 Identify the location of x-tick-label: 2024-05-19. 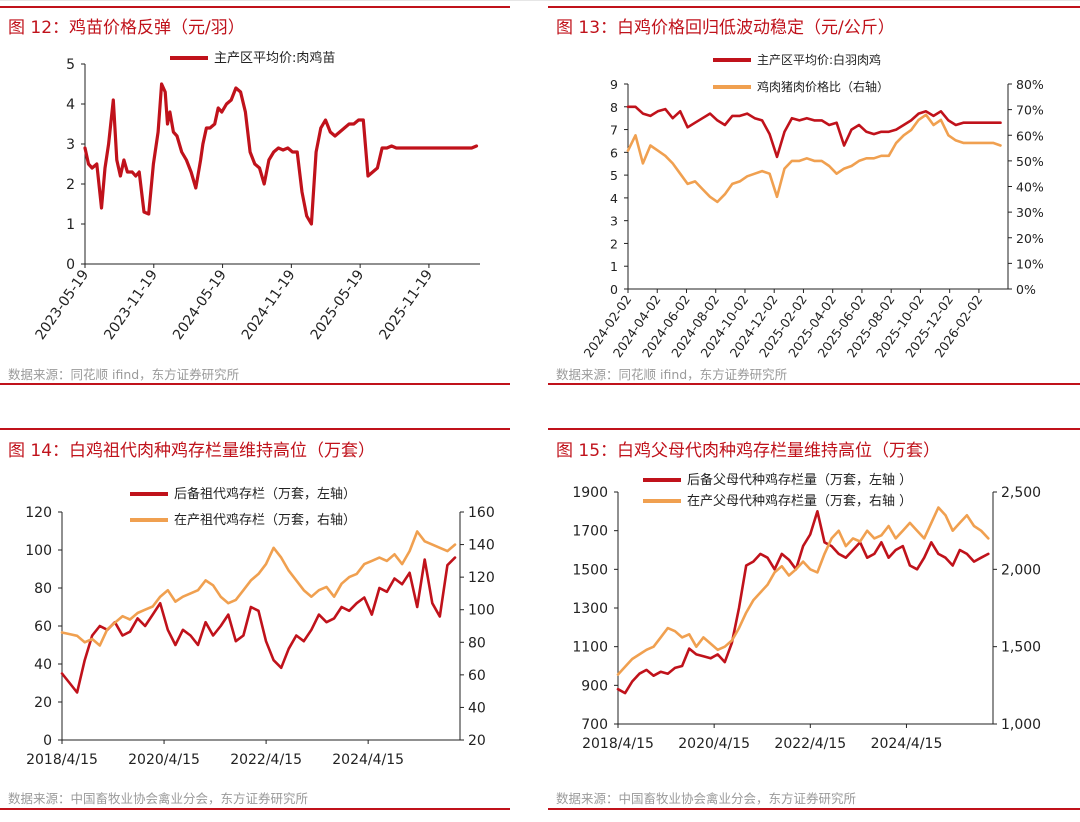
(200, 305).